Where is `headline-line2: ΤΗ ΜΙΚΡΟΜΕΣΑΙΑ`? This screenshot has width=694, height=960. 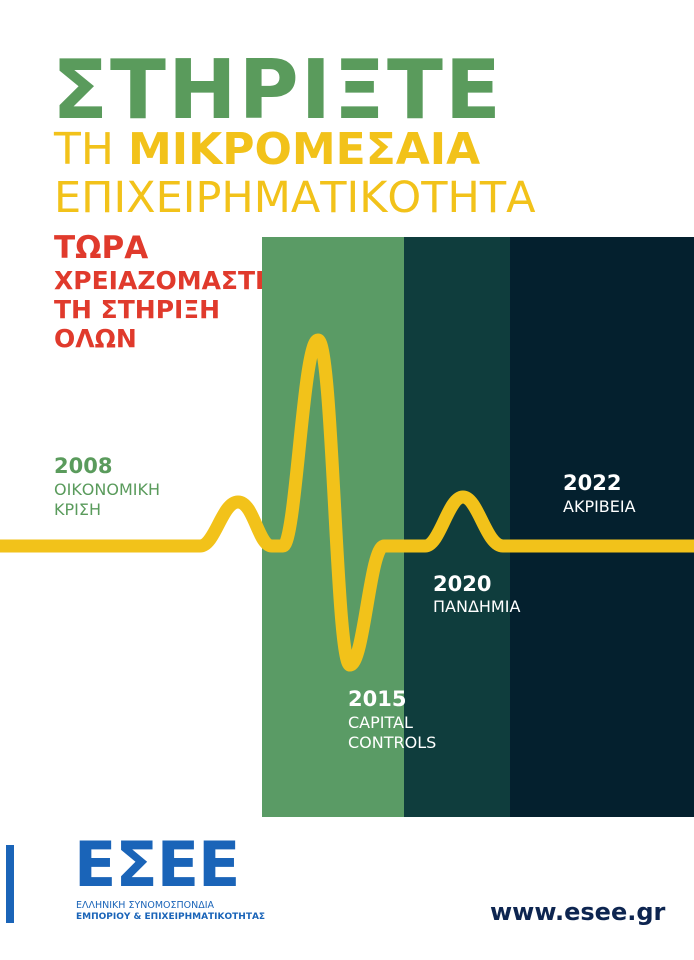
headline-line2: ΤΗ ΜΙΚΡΟΜΕΣΑΙΑ is located at coordinates (267, 150).